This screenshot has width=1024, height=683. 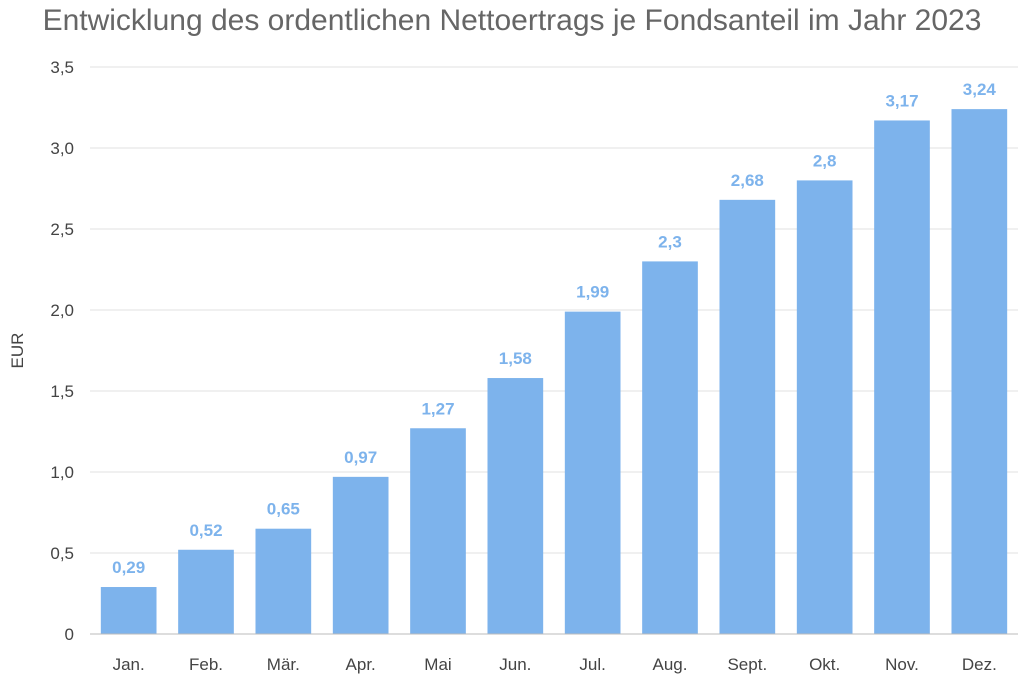 I want to click on x-tick-label: Mär., so click(x=283, y=664).